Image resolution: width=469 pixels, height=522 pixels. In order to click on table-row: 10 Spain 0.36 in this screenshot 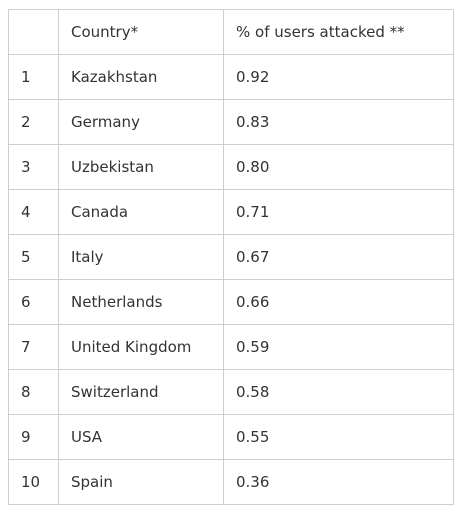, I will do `click(231, 482)`.